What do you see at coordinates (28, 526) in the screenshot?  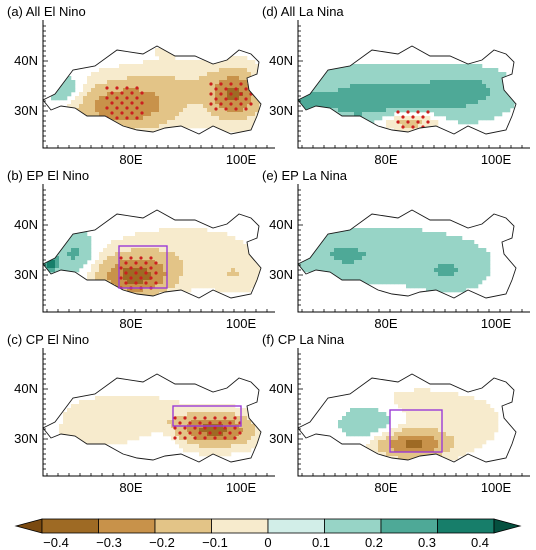 I see `colorbar-low-arrow` at bounding box center [28, 526].